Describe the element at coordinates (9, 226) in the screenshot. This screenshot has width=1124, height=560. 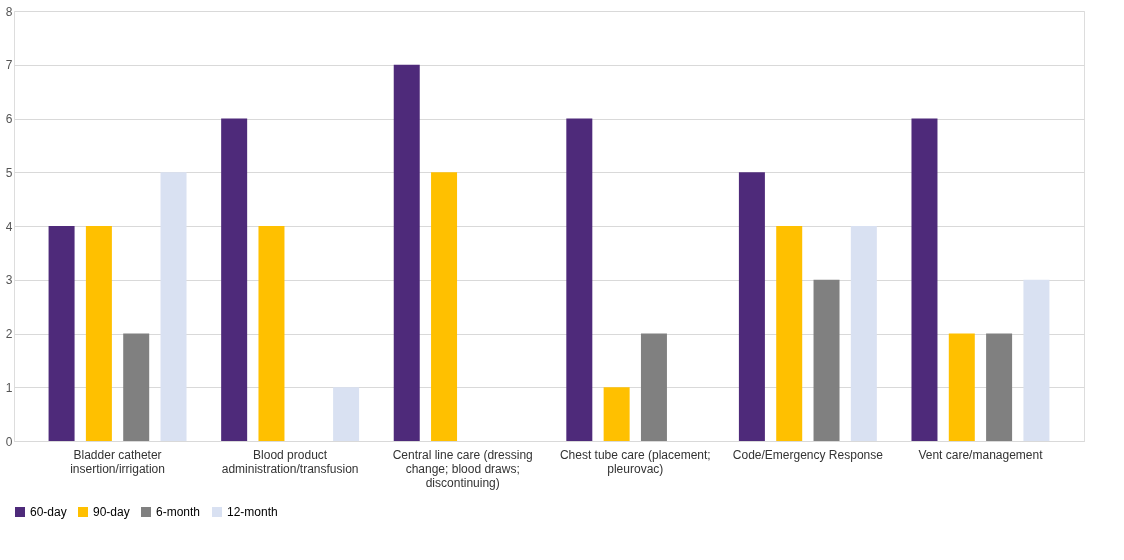
I see `y-tick-label: 4` at that location.